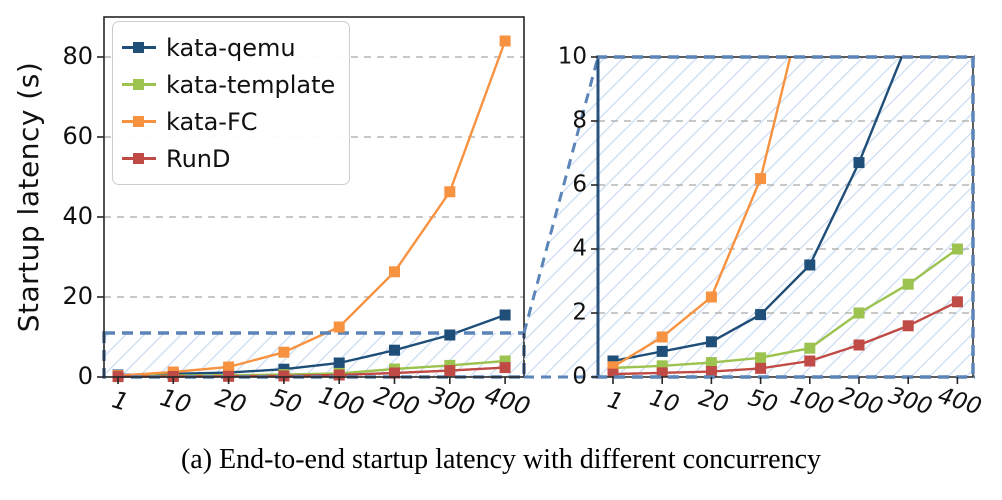 The width and height of the screenshot is (1002, 500). I want to click on series-line-kata-qemu, so click(311, 345).